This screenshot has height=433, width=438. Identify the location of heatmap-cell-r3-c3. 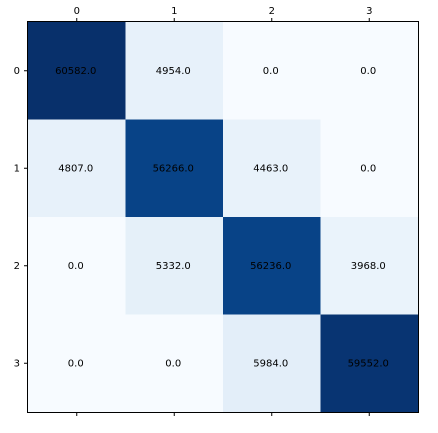
(369, 363).